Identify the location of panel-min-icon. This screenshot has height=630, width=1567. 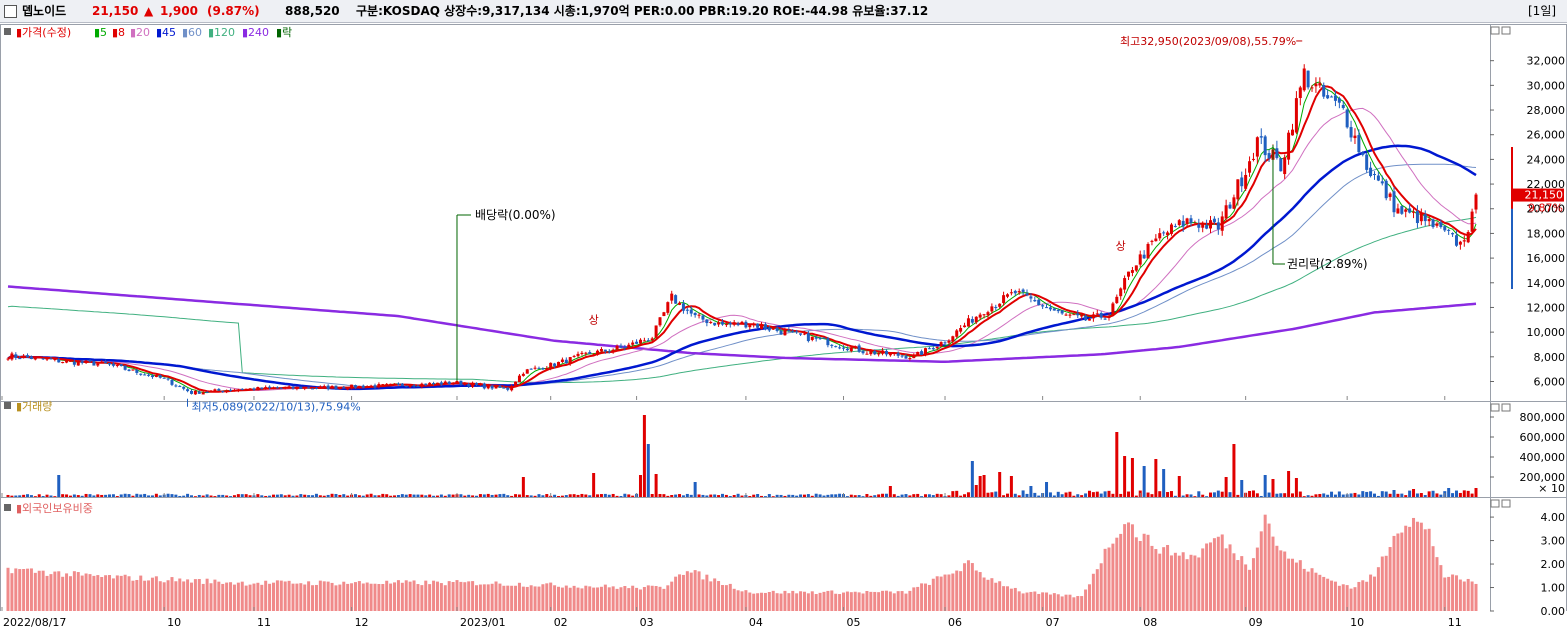
(1495, 503).